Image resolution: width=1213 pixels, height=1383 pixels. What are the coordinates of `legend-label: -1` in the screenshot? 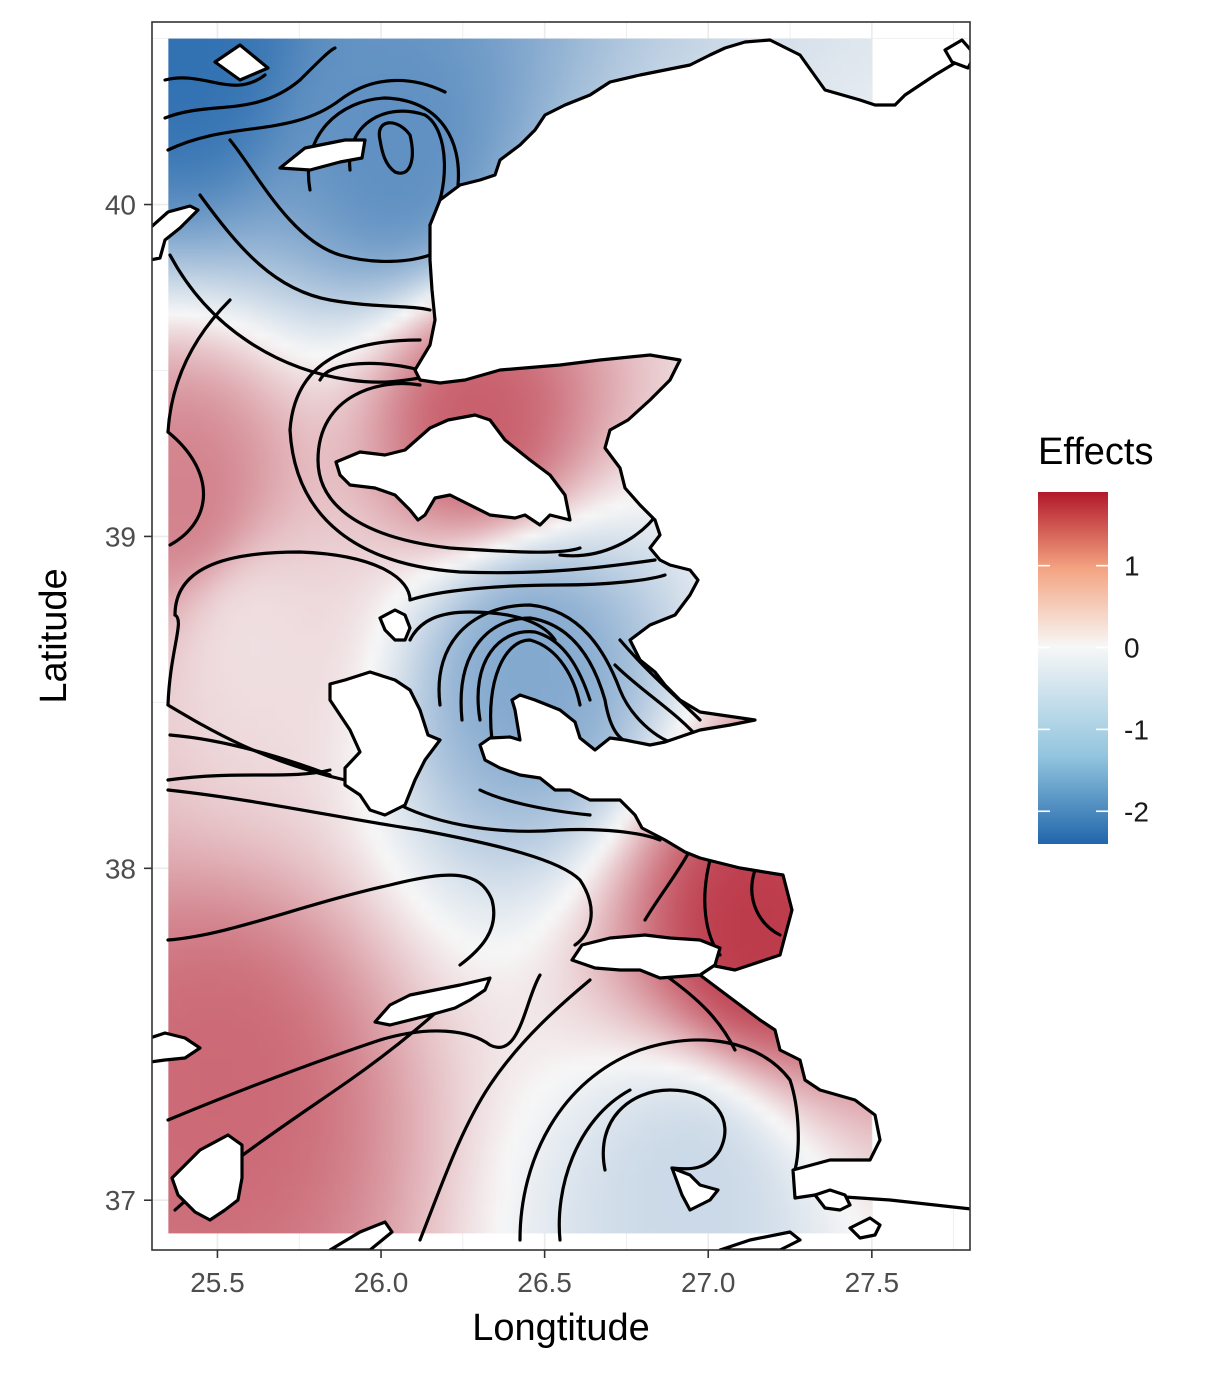 It's located at (1136, 729).